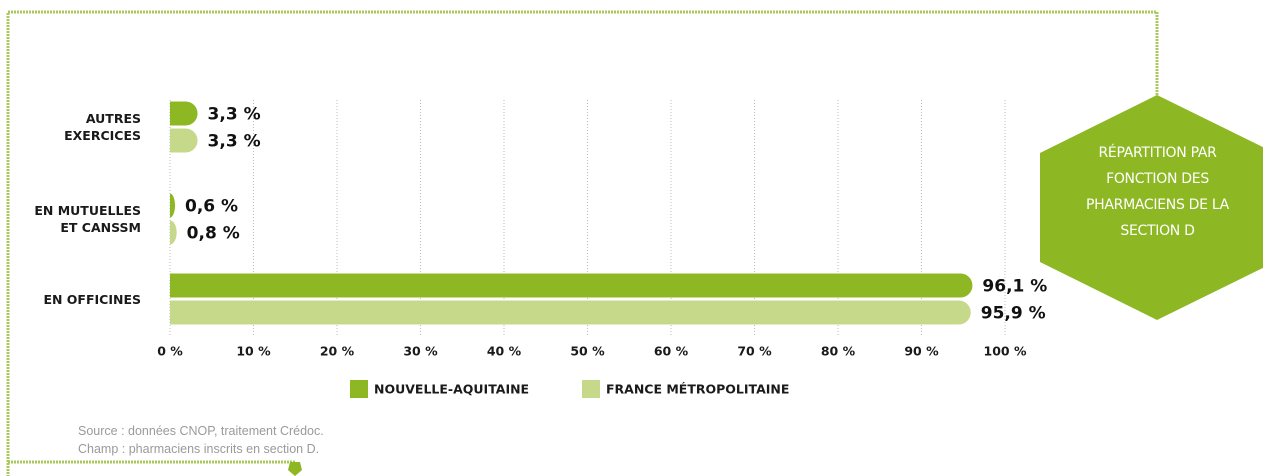  I want to click on category-label: AUTRES EXERCICES, so click(102, 127).